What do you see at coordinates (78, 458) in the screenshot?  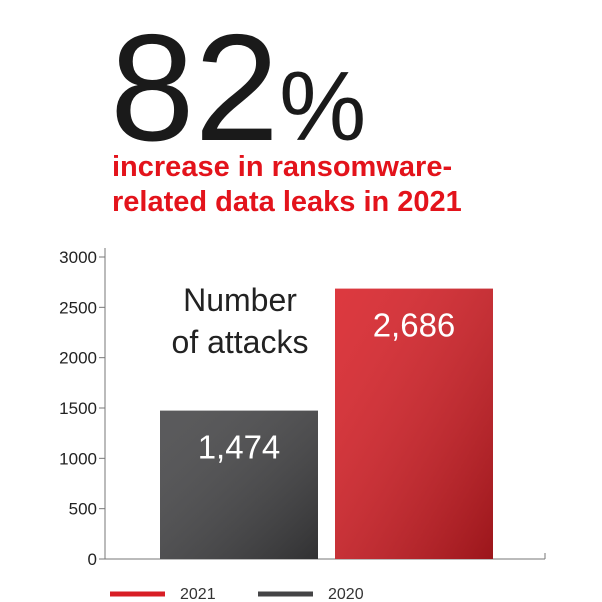 I see `y-tick-label: 1000` at bounding box center [78, 458].